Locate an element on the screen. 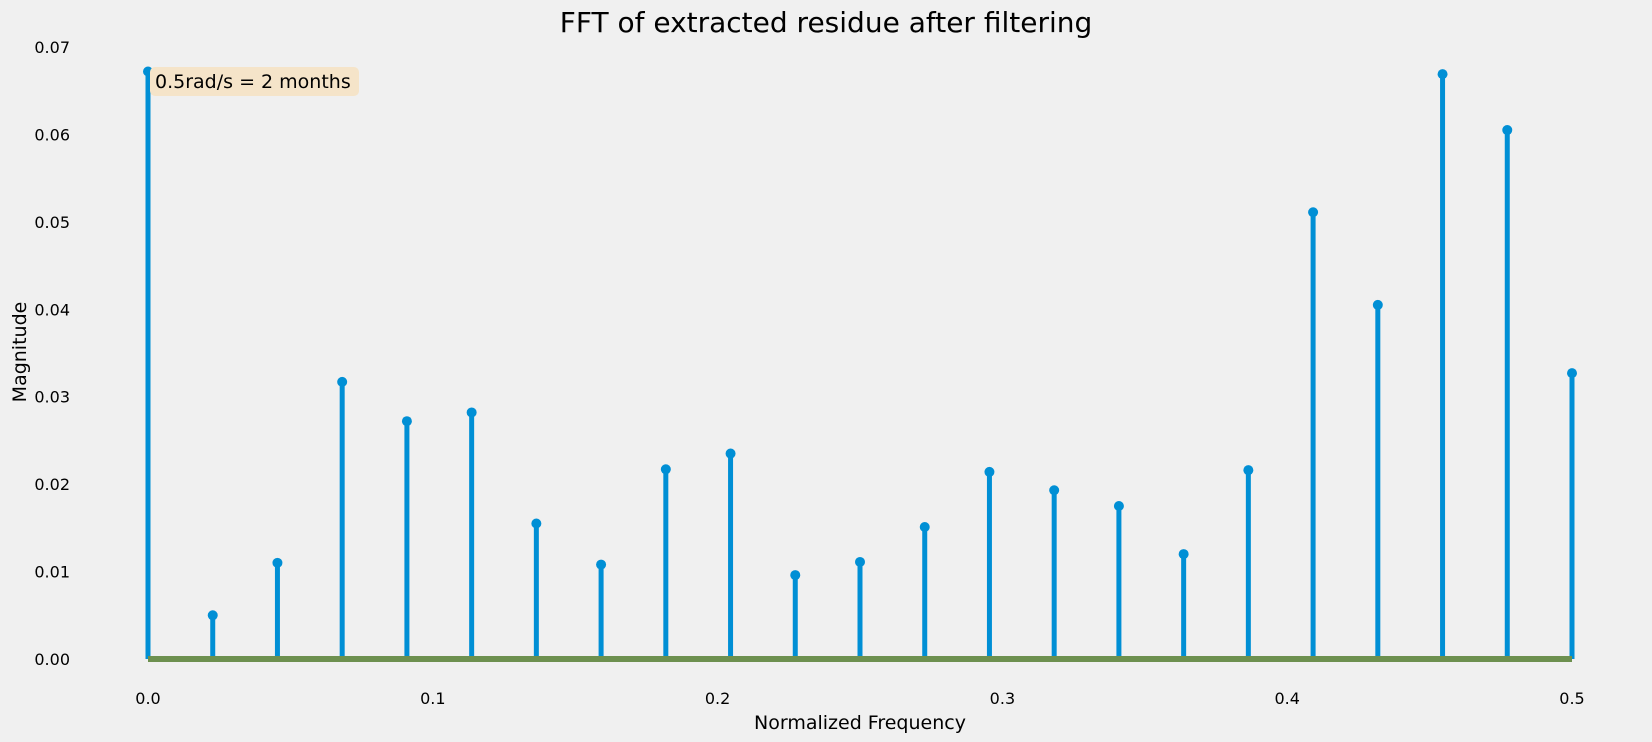 The image size is (1652, 742). y-tick-label: 0.07 is located at coordinates (52, 47).